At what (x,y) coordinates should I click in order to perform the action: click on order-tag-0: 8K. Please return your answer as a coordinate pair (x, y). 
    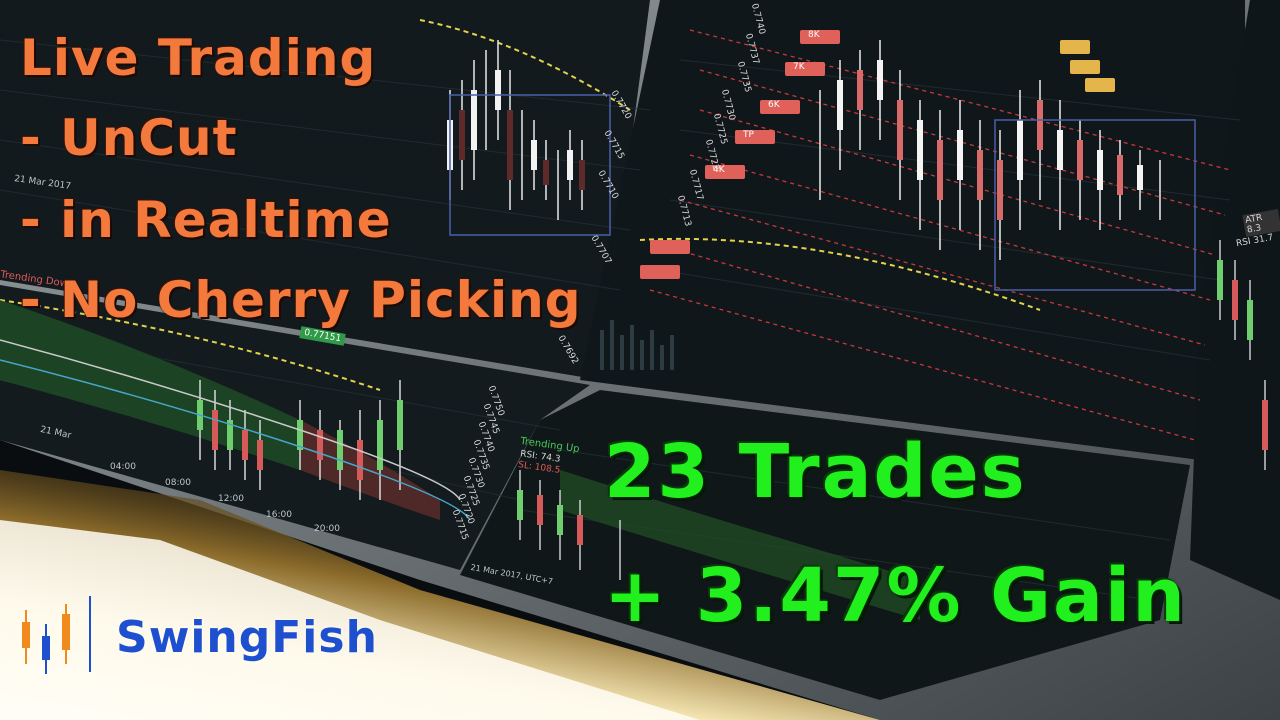
    Looking at the image, I should click on (814, 35).